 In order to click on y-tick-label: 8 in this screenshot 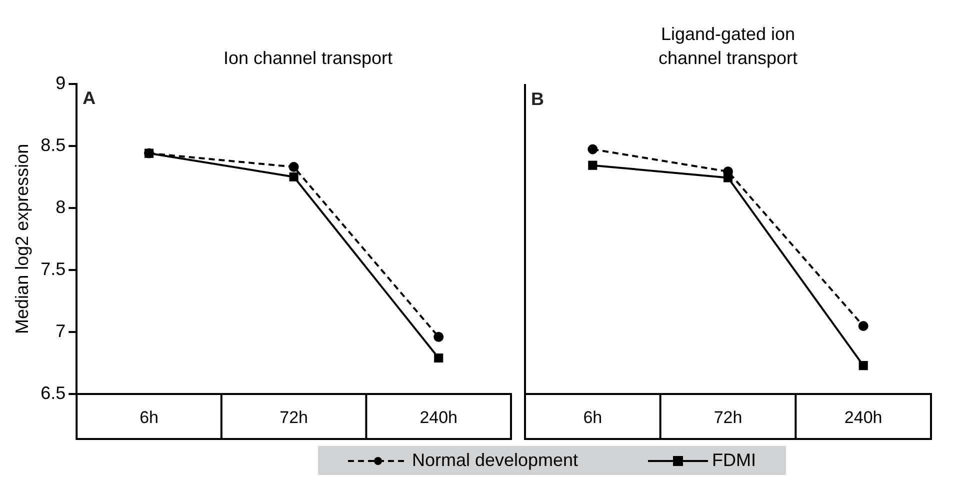, I will do `click(61, 206)`.